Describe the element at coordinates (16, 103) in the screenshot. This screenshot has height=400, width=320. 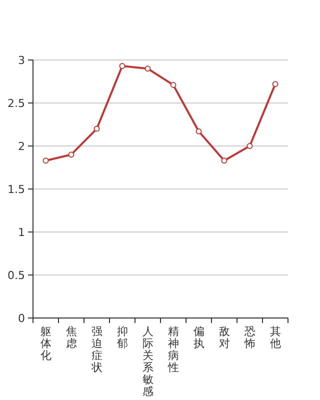
I see `y-tick-label: 2.5` at that location.